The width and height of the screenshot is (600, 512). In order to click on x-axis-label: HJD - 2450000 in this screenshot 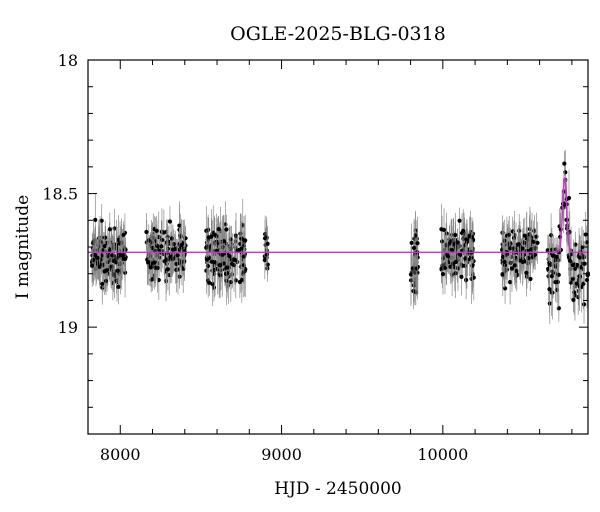, I will do `click(338, 489)`.